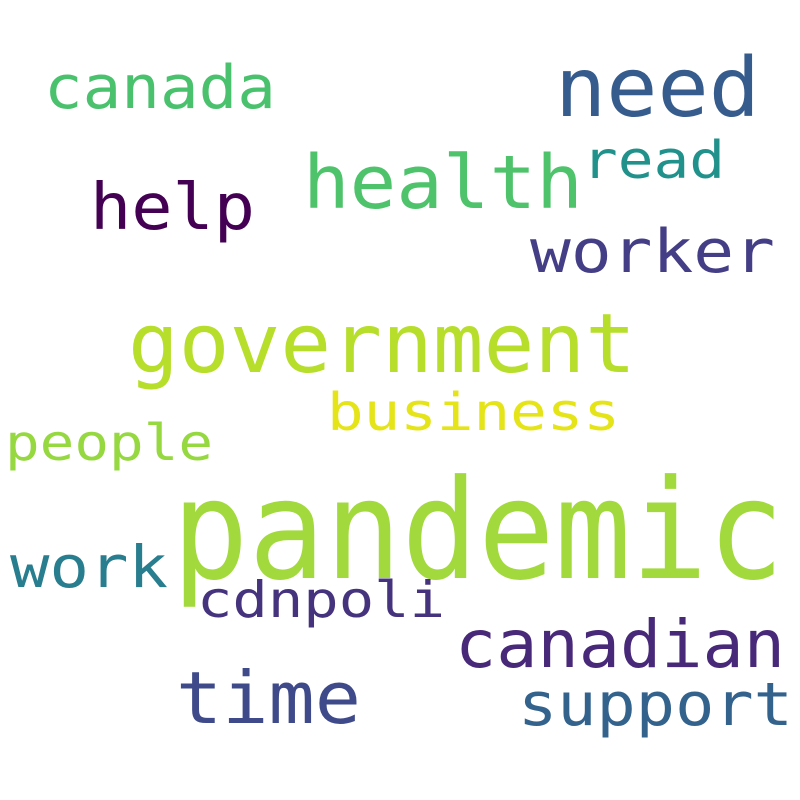 Image resolution: width=800 pixels, height=800 pixels. What do you see at coordinates (89, 567) in the screenshot?
I see `word-work: work` at bounding box center [89, 567].